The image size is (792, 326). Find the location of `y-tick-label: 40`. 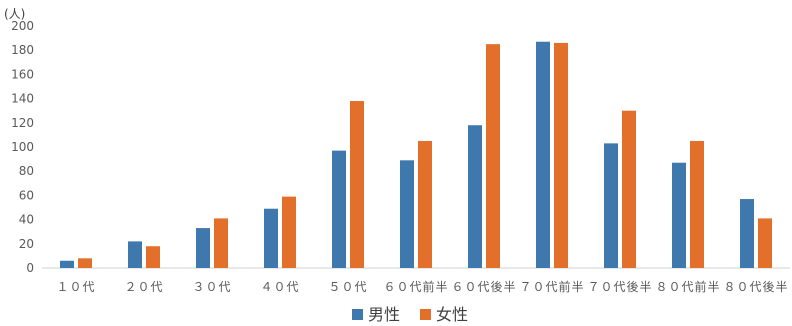

y-tick-label: 40 is located at coordinates (26, 220).